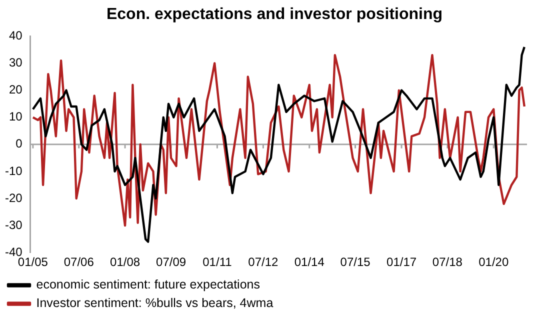 This screenshot has height=320, width=549. Describe the element at coordinates (401, 262) in the screenshot. I see `x-tick-label: 01/17` at that location.